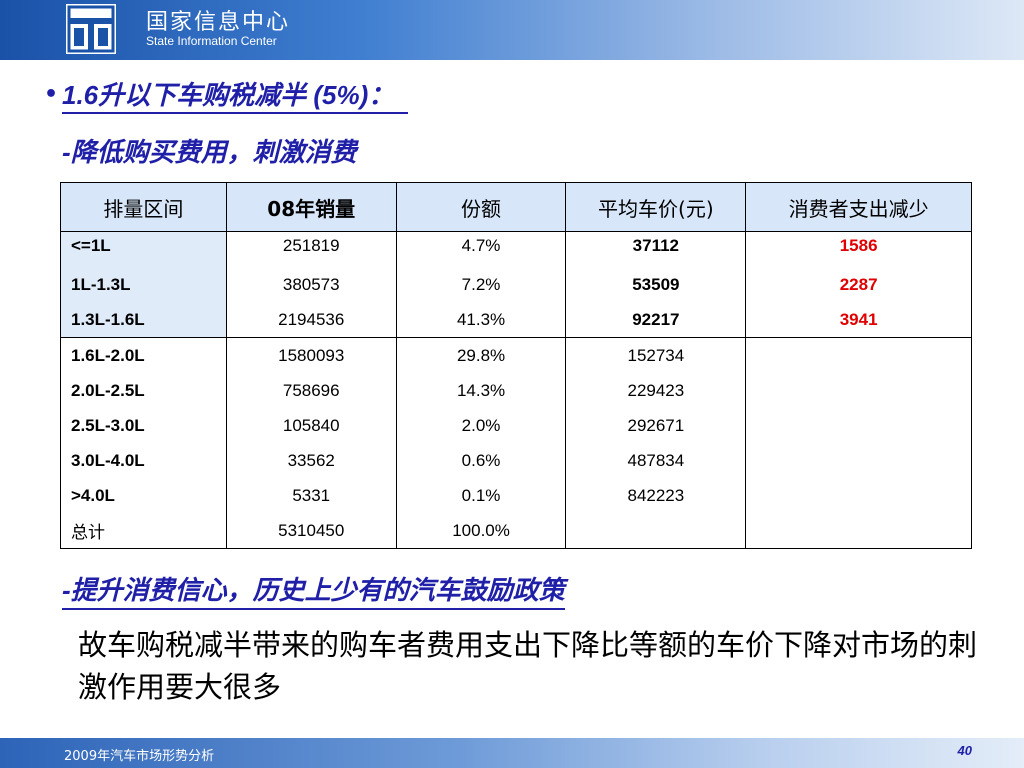 This screenshot has height=768, width=1024. I want to click on cell-range: 1.6L-2.0L, so click(143, 355).